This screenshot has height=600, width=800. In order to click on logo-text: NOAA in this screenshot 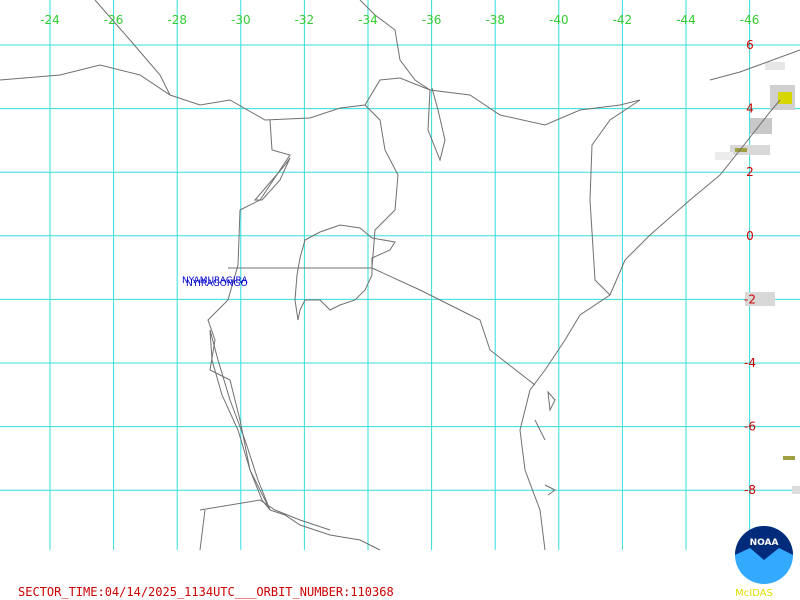, I will do `click(764, 543)`.